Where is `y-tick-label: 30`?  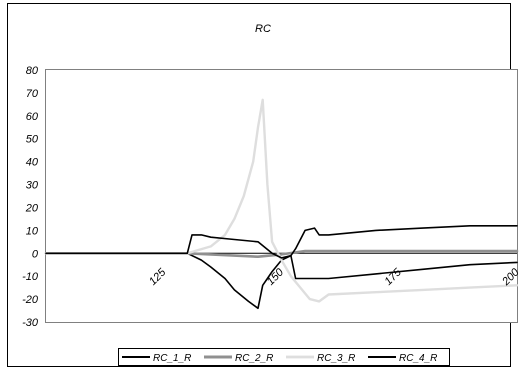 y-tick-label: 30 is located at coordinates (32, 186).